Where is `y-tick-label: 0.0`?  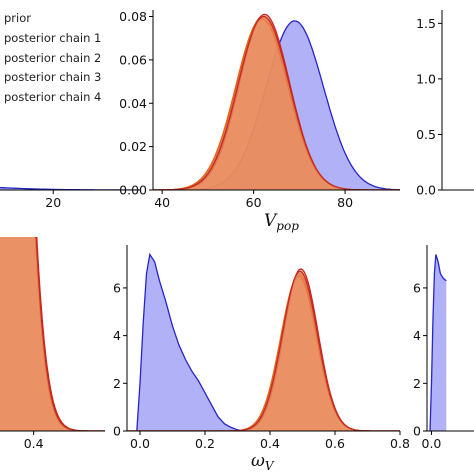 y-tick-label: 0.0 is located at coordinates (426, 190).